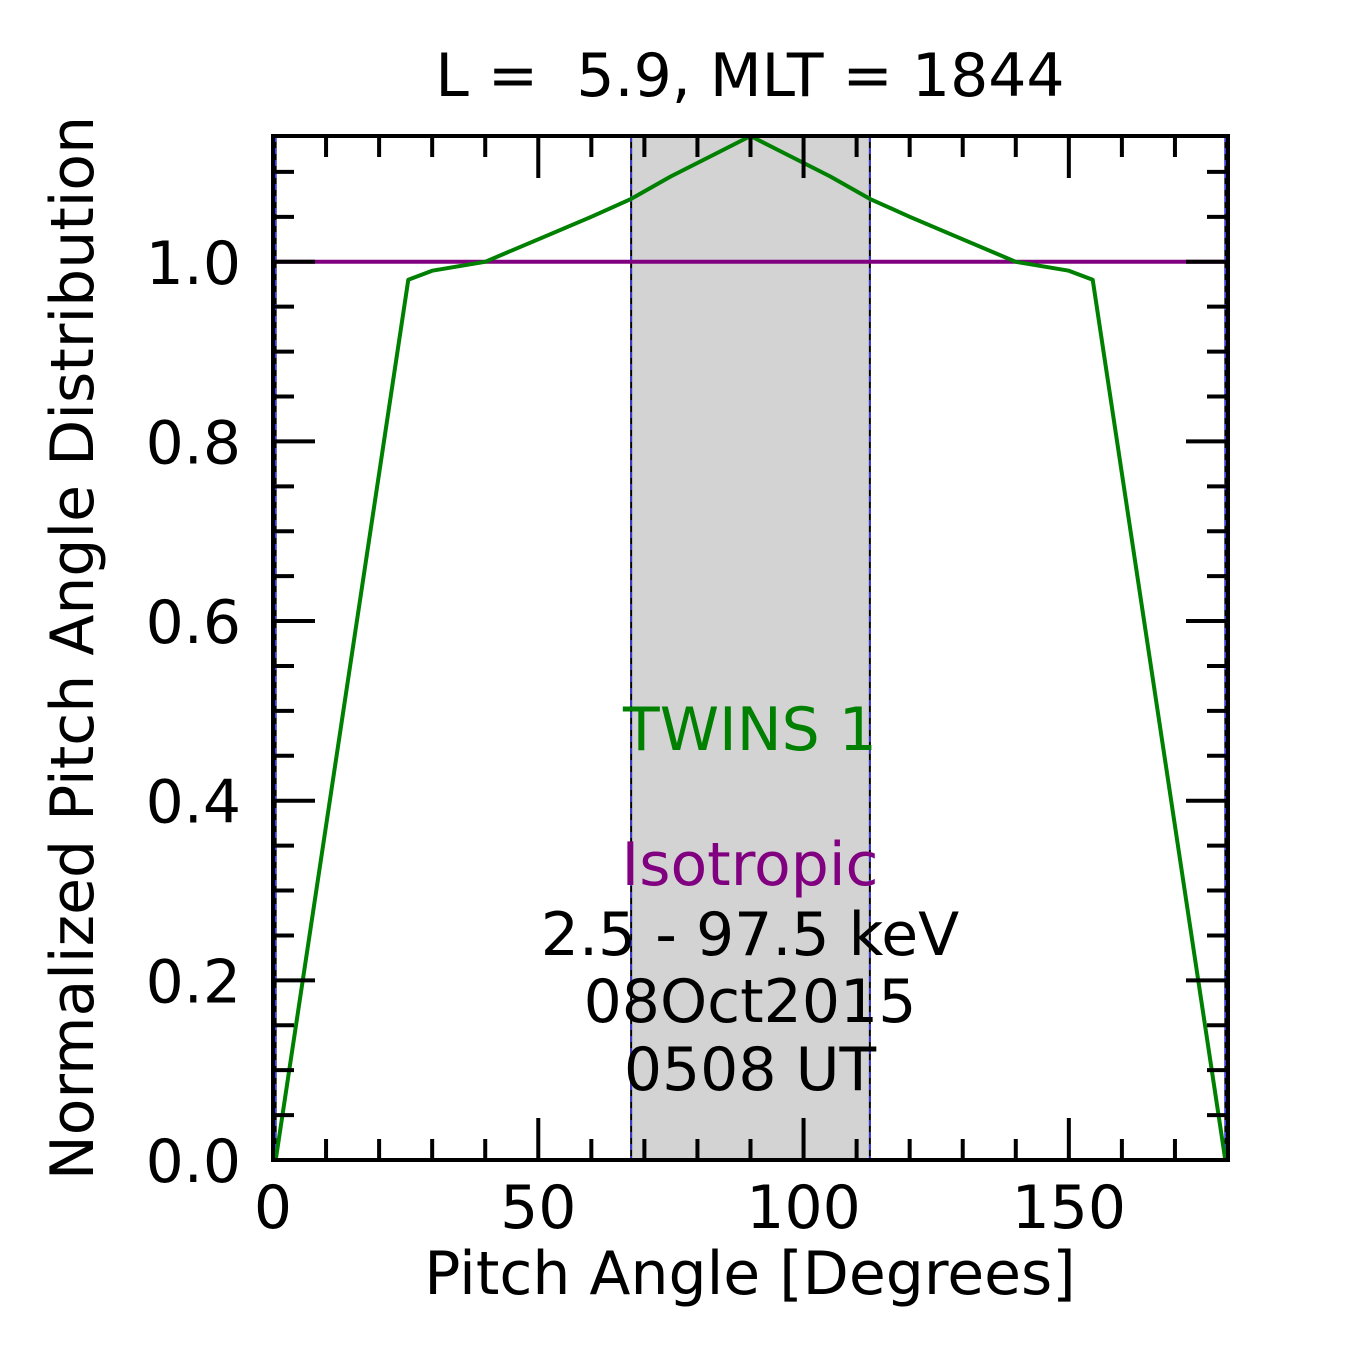 The width and height of the screenshot is (1365, 1365). What do you see at coordinates (749, 76) in the screenshot?
I see `chart-title: L = 5.9, MLT = 1844` at bounding box center [749, 76].